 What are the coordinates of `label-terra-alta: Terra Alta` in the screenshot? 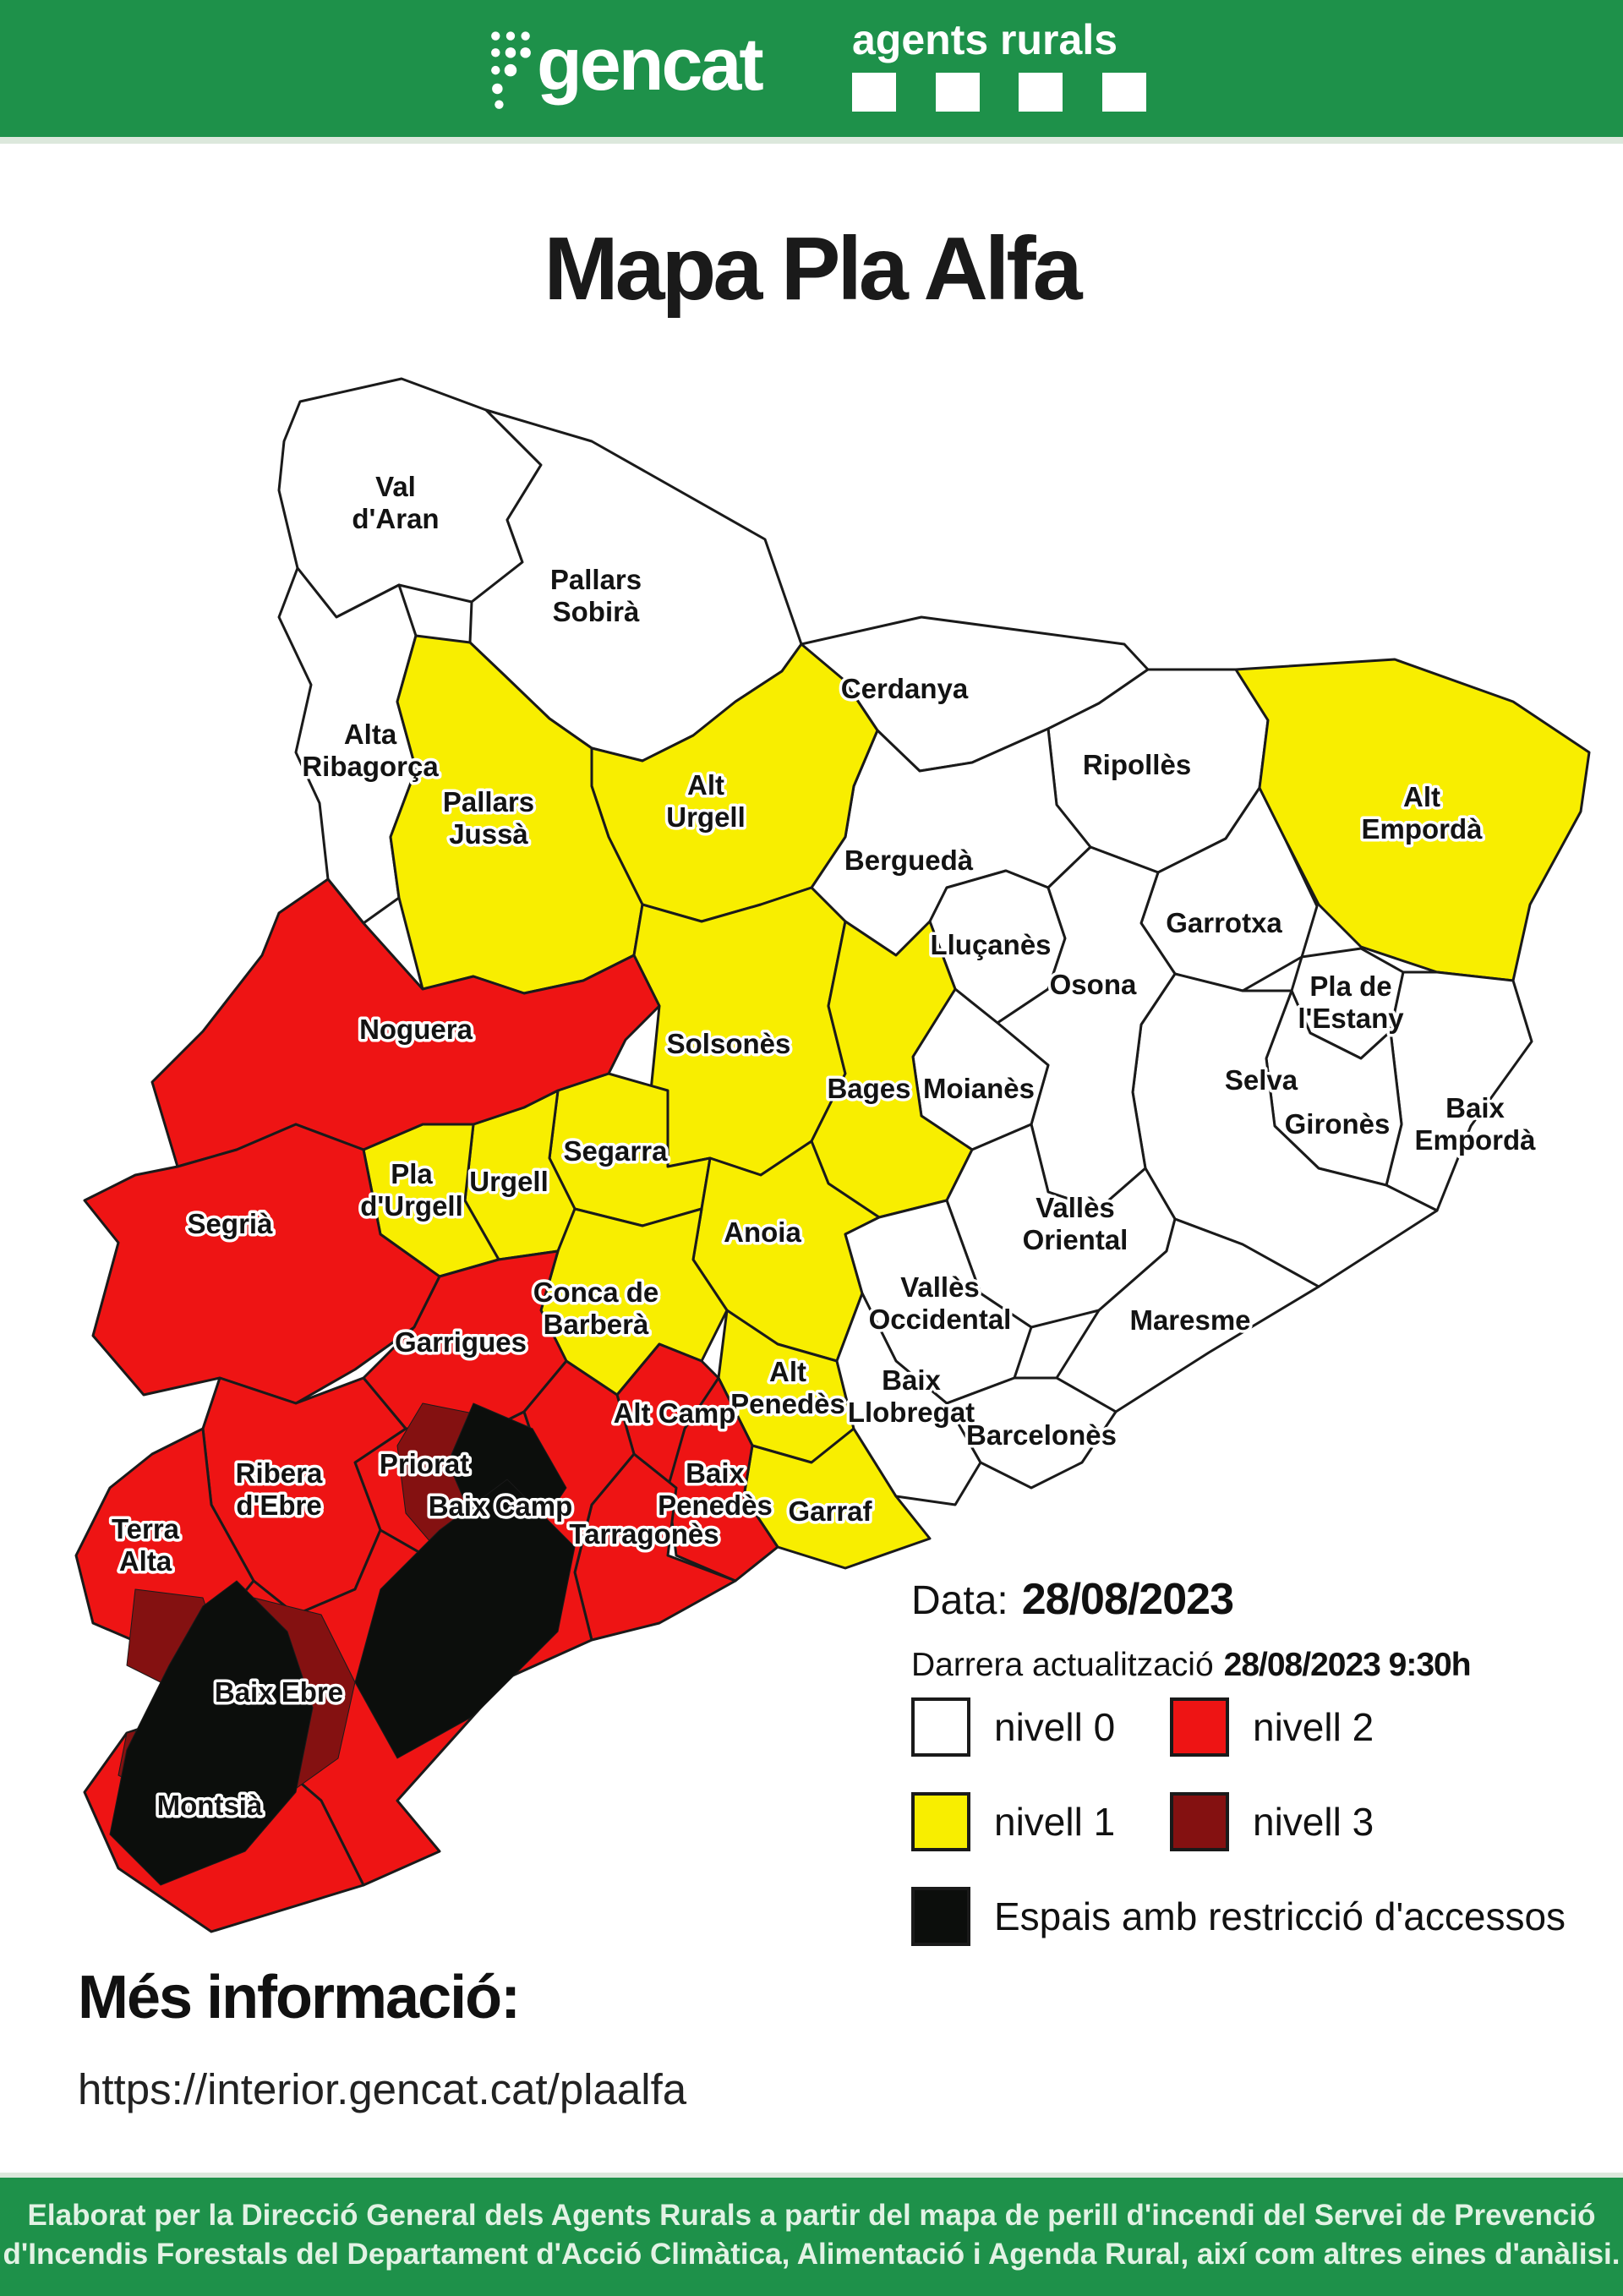 It's located at (146, 1545).